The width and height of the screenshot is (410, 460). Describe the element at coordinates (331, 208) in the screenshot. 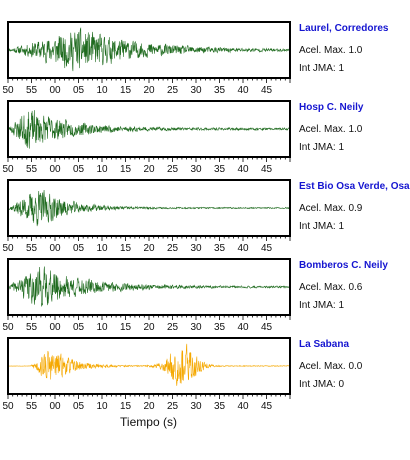

I see `accel-max-3: Acel. Max. 0.9` at that location.